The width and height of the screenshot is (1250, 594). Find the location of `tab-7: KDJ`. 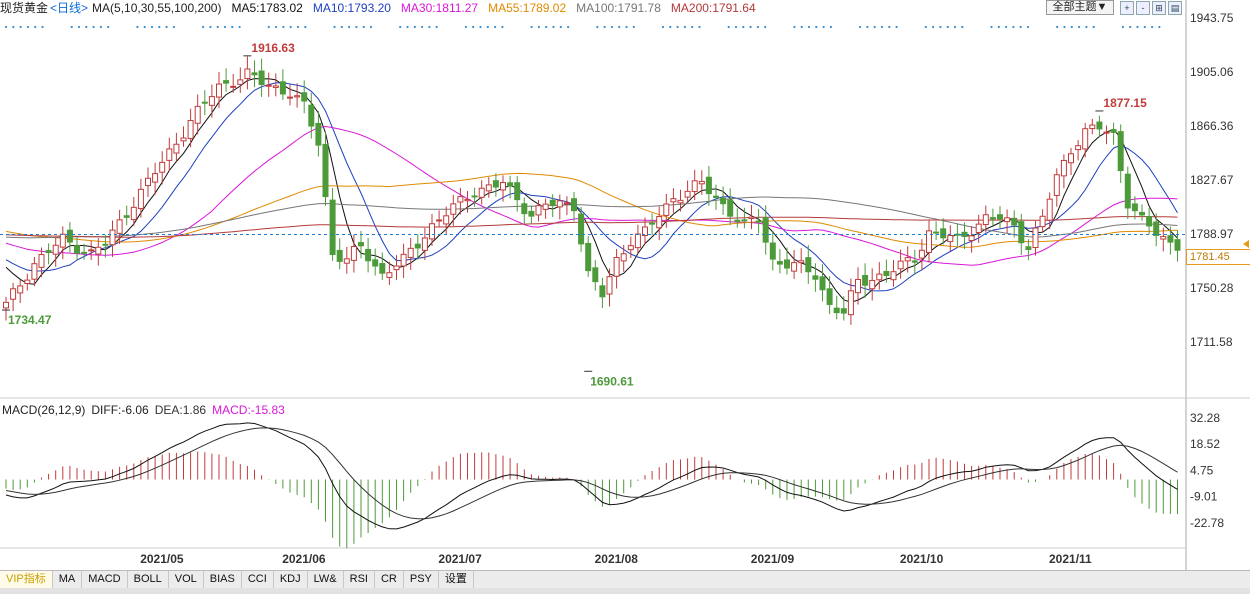

tab-7: KDJ is located at coordinates (291, 579).